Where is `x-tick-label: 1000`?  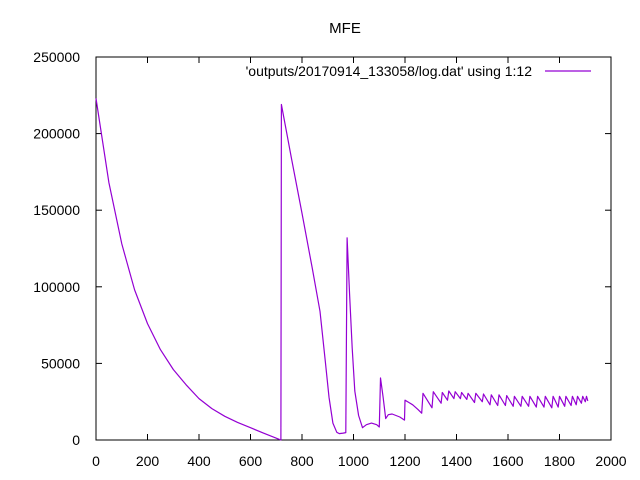 x-tick-label: 1000 is located at coordinates (353, 461).